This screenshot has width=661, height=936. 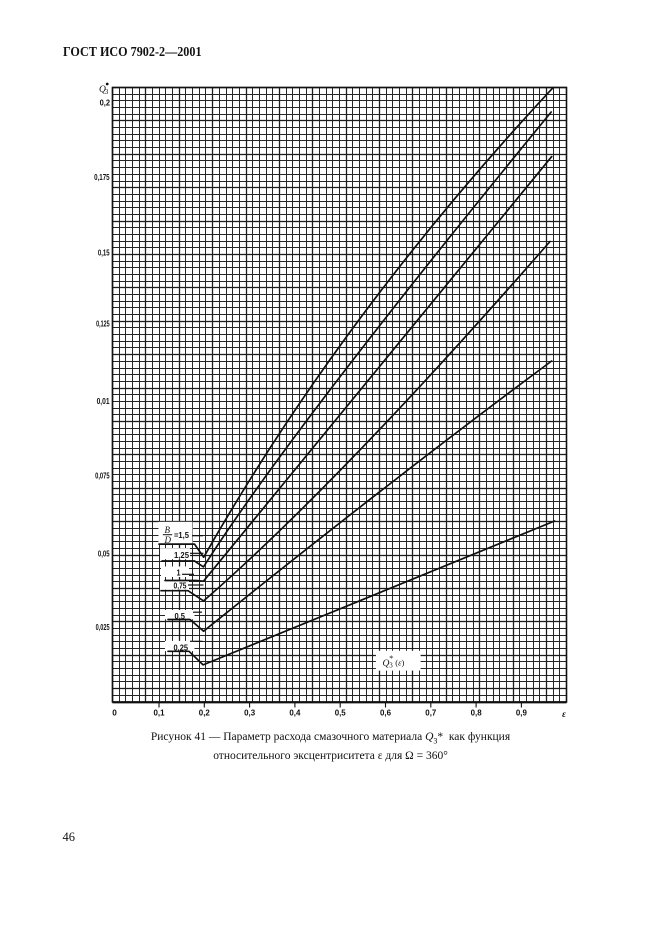 What do you see at coordinates (102, 475) in the screenshot?
I see `svg-text: 0,075` at bounding box center [102, 475].